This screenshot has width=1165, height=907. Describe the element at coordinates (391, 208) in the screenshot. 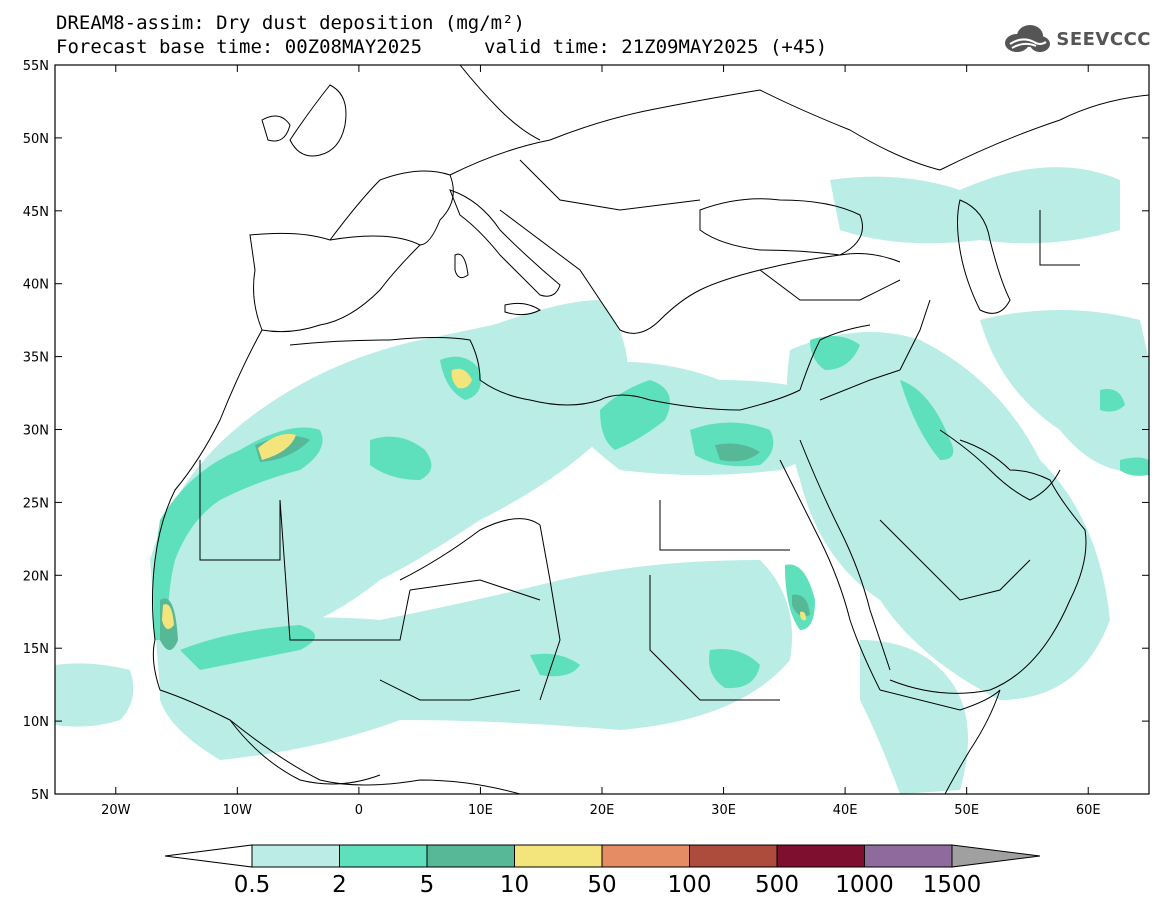

I see `coastline-france` at that location.